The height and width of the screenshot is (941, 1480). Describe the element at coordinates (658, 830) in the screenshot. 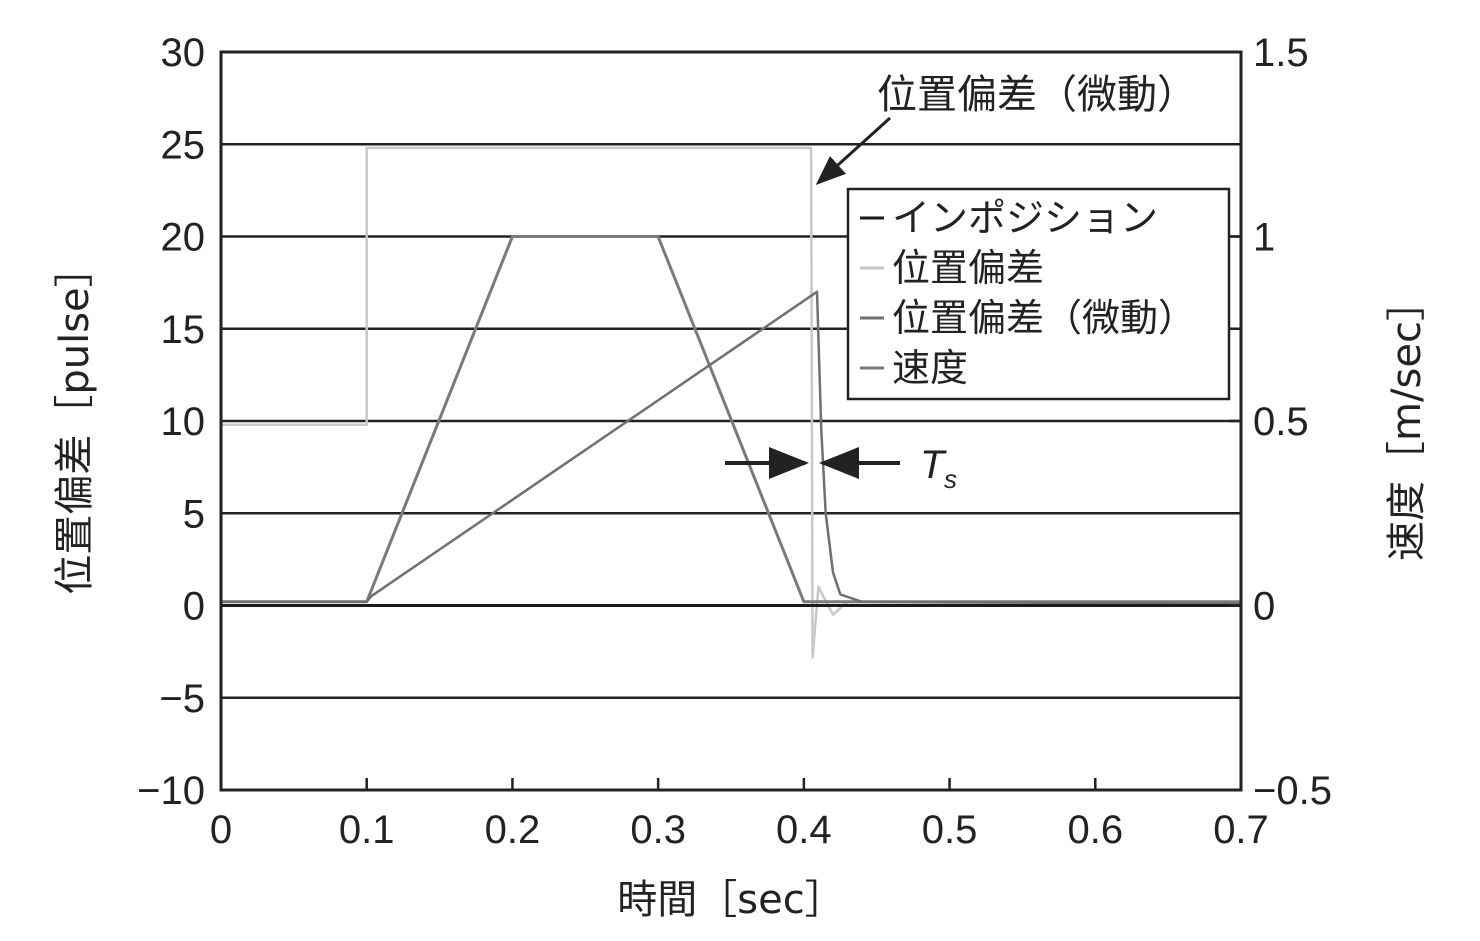

I see `x-tick-label: 0.3` at that location.